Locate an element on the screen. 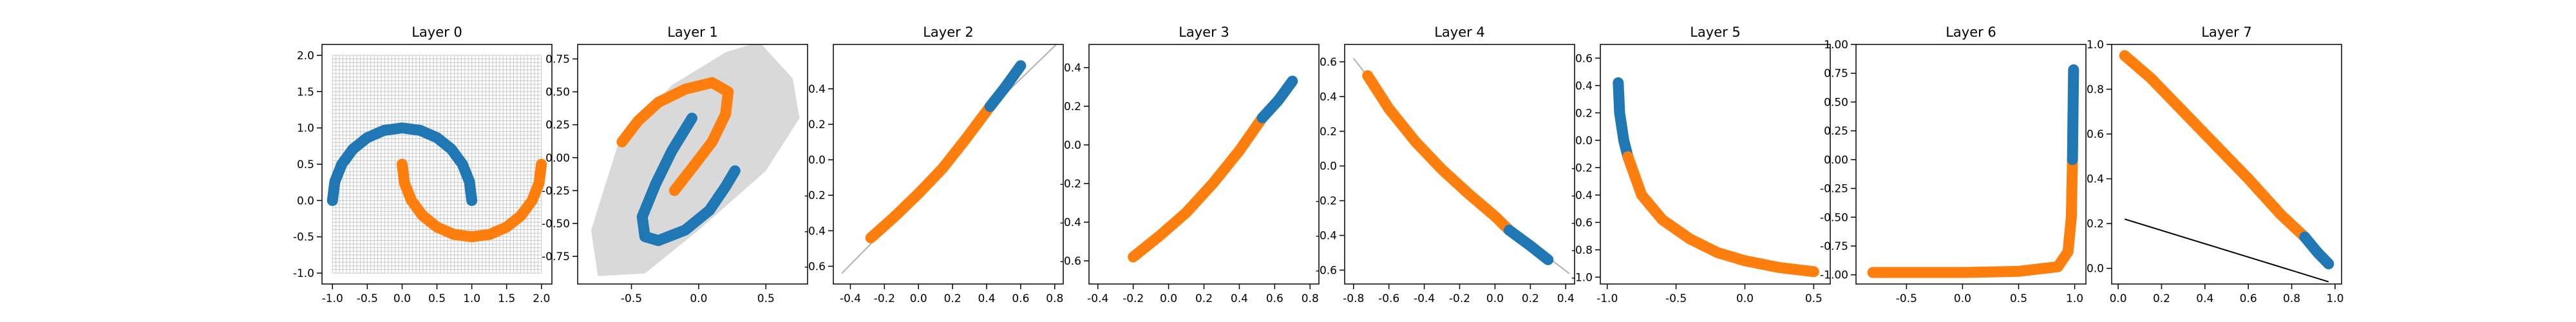  y-tick-label: 0.25 is located at coordinates (557, 125).